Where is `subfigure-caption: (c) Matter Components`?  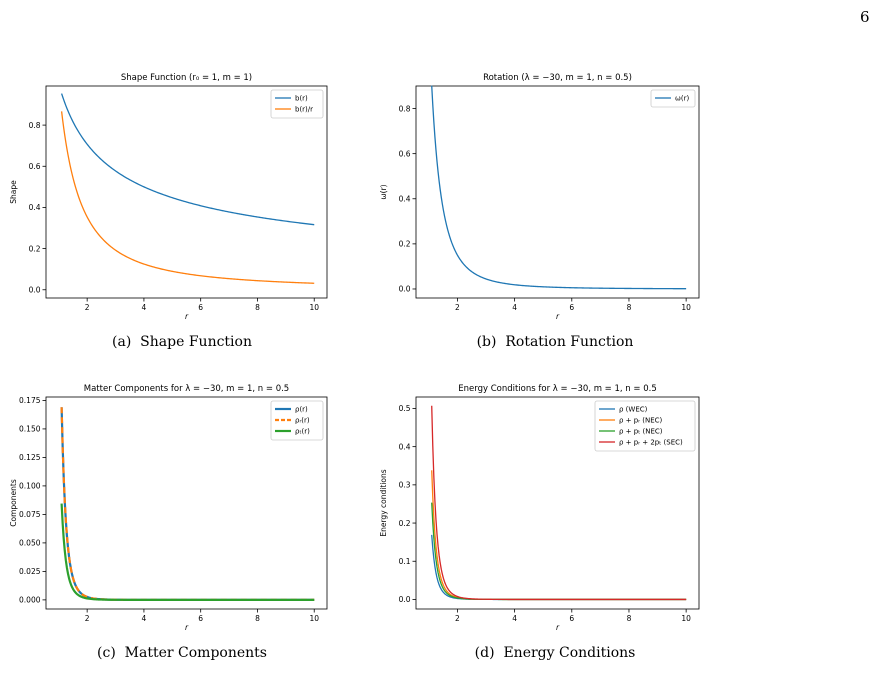 subfigure-caption: (c) Matter Components is located at coordinates (182, 653).